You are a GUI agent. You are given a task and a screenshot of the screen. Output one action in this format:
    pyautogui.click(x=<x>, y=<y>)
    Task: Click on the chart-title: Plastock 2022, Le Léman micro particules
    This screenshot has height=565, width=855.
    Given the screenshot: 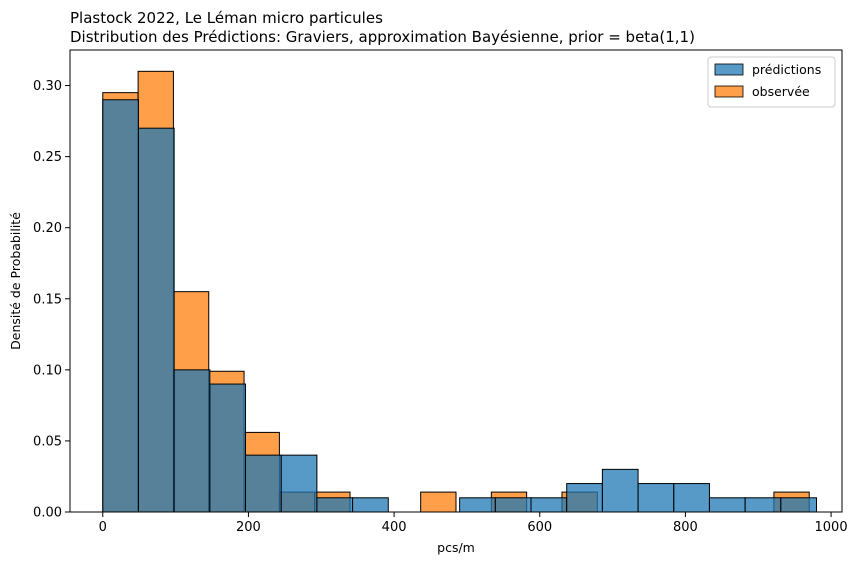 What is the action you would take?
    pyautogui.click(x=226, y=18)
    